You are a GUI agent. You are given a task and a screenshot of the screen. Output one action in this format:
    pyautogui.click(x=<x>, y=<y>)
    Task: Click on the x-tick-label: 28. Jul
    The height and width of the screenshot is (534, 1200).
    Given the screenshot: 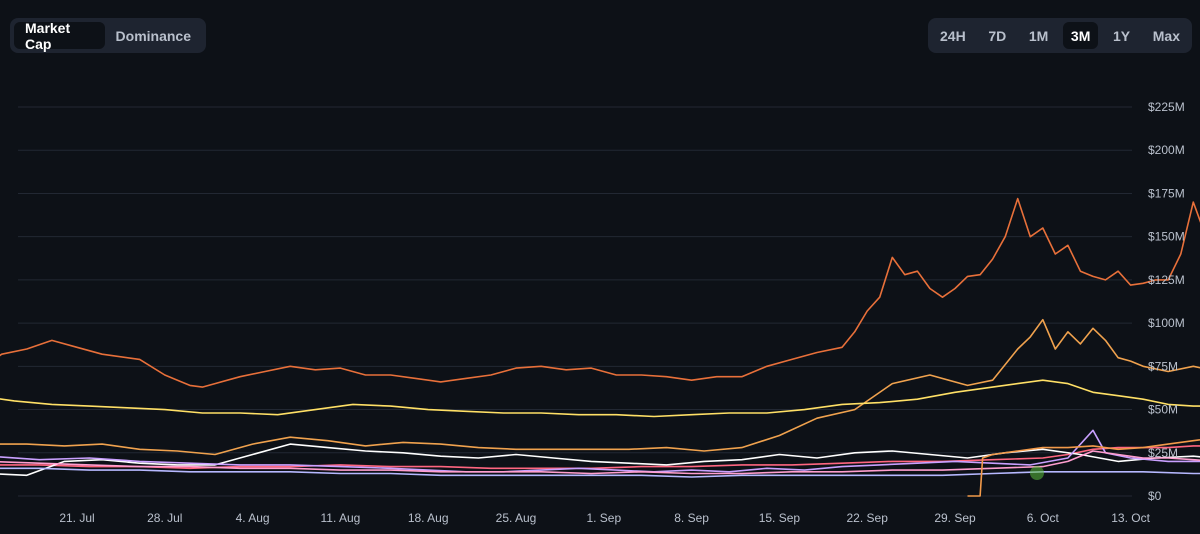 What is the action you would take?
    pyautogui.click(x=164, y=518)
    